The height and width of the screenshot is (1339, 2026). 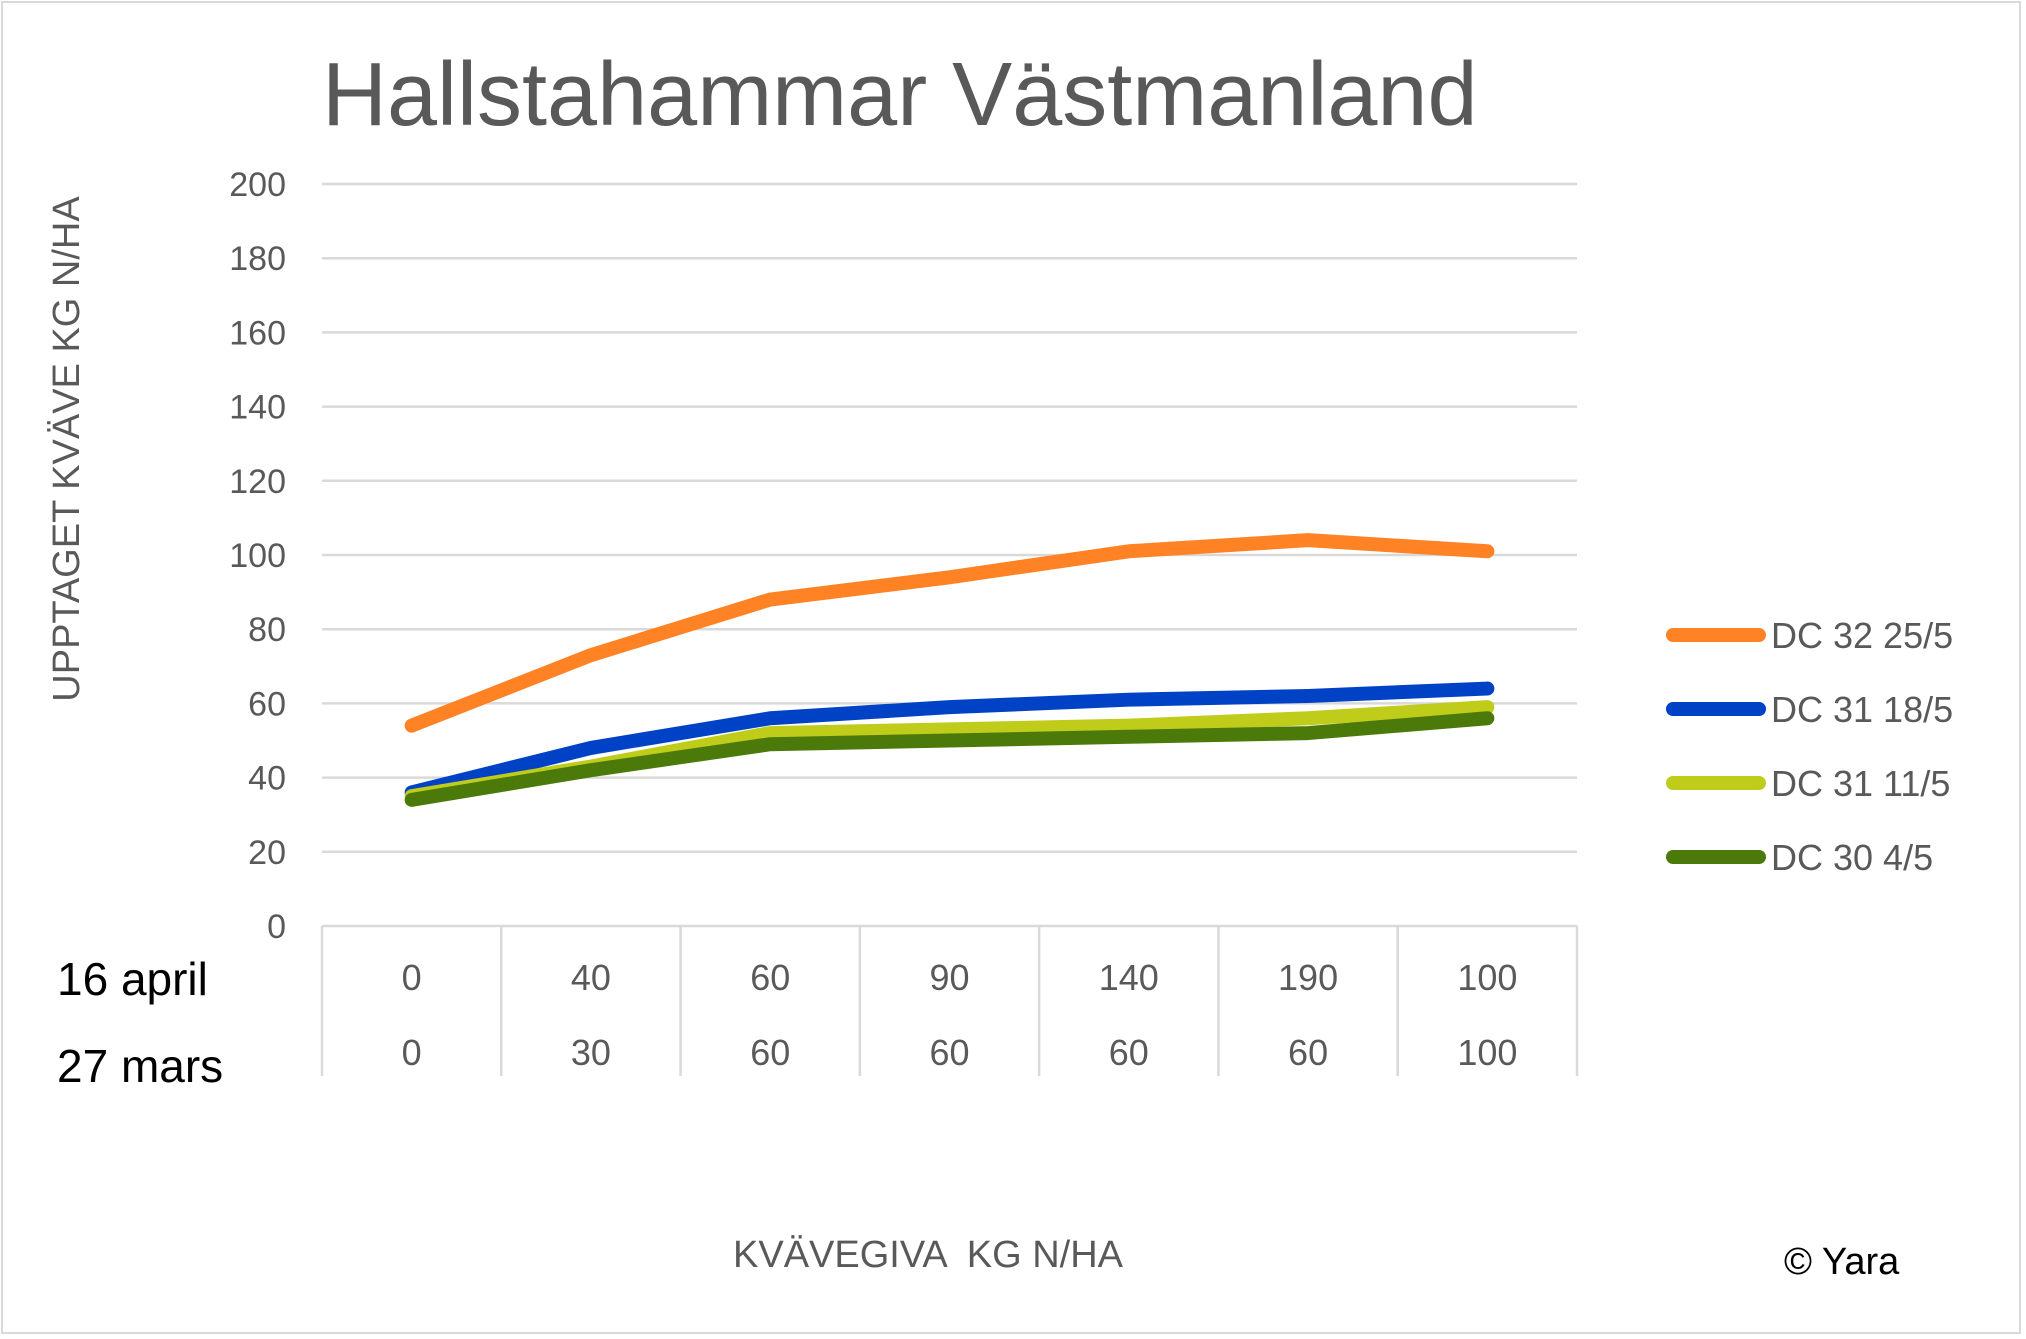 I want to click on series-lines, so click(x=949, y=670).